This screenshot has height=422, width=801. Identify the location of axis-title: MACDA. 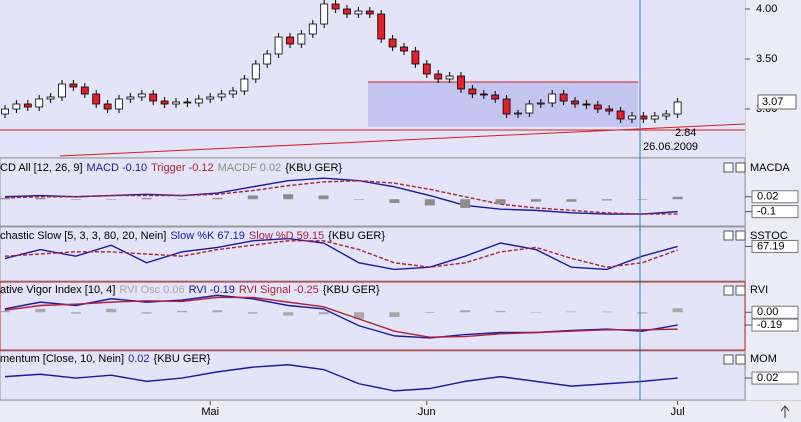
(770, 168).